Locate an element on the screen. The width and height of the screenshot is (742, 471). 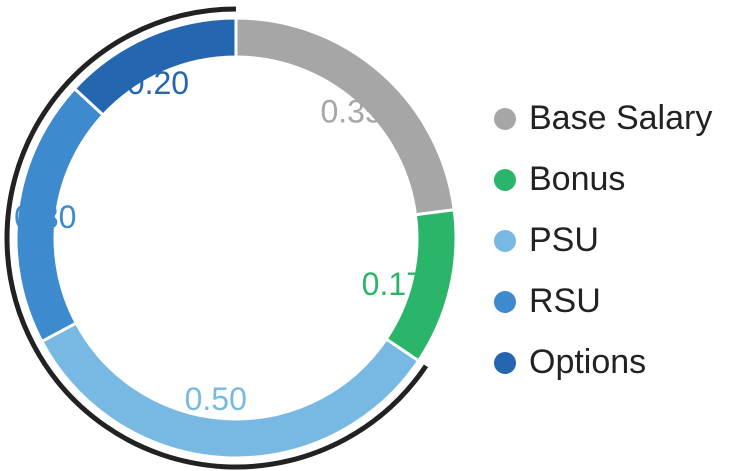
value-label-base-salary: 0.35 is located at coordinates (351, 111).